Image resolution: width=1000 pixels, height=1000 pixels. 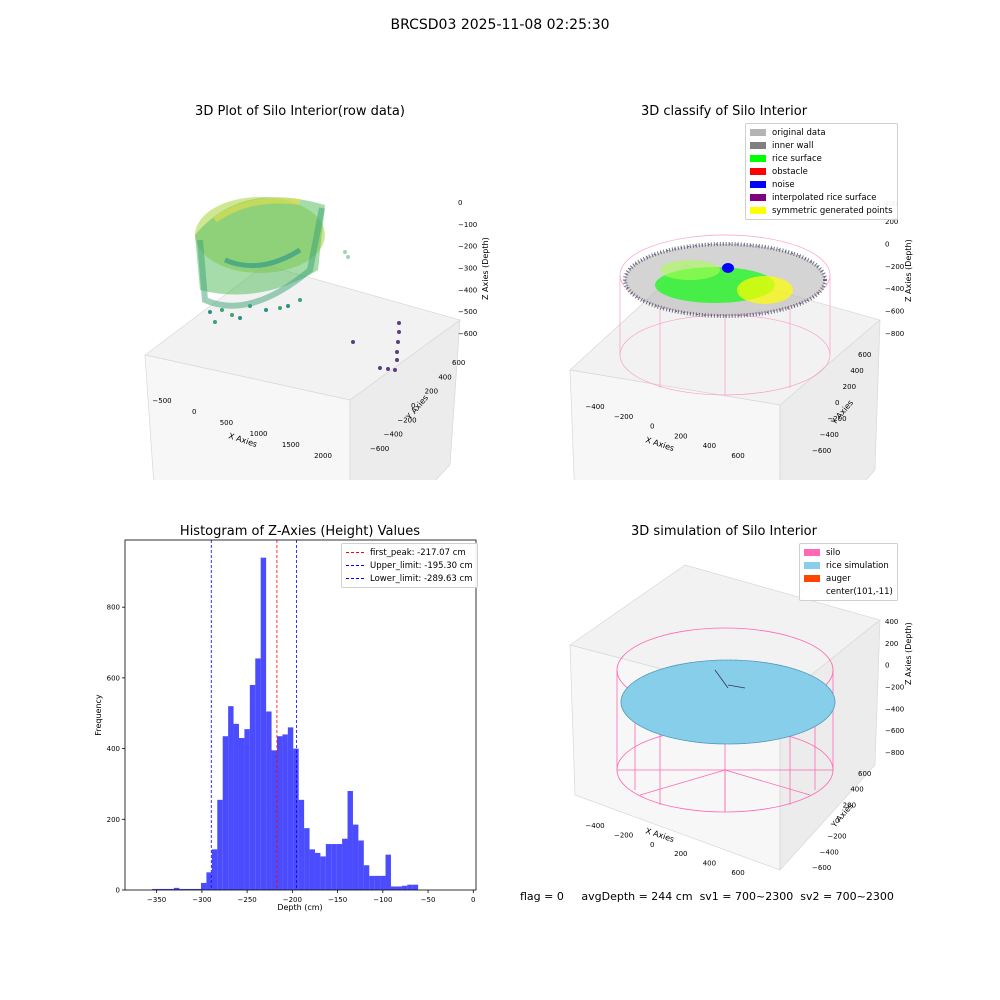 I want to click on histogram-xtick-label: −350, so click(x=156, y=900).